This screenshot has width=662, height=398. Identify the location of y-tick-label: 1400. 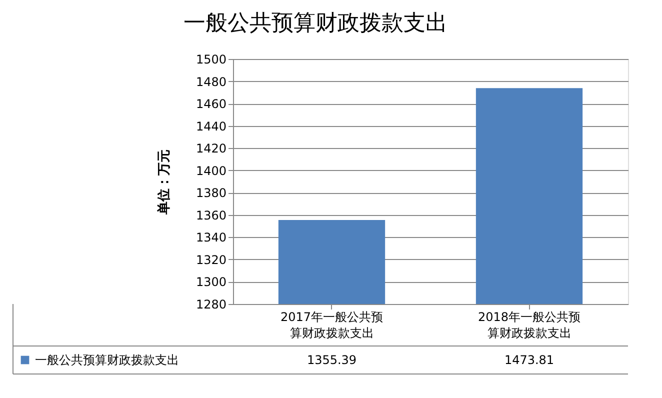
(211, 171).